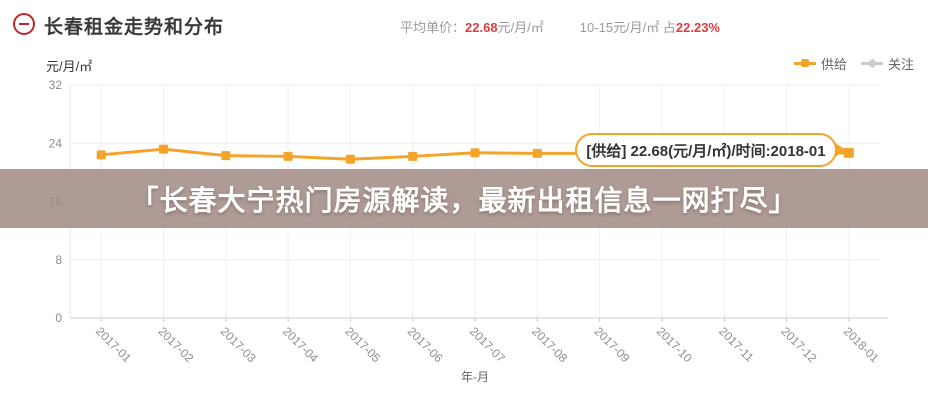 Image resolution: width=928 pixels, height=400 pixels. Describe the element at coordinates (475, 377) in the screenshot. I see `svg-text: 年-月` at that location.